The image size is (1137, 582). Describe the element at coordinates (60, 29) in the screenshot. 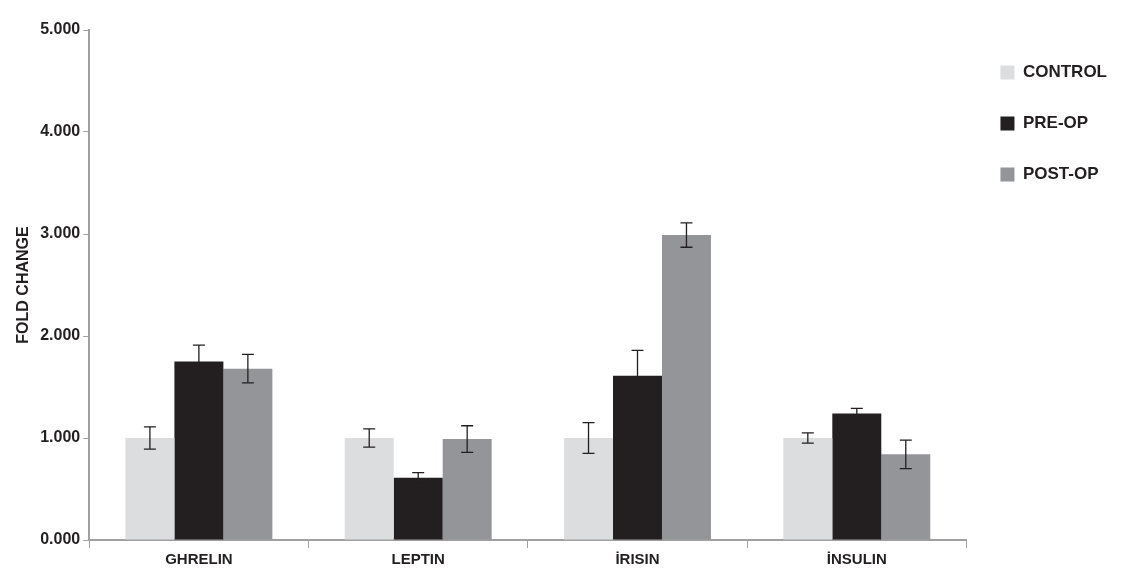

I see `y-tick-label: 5.000` at that location.